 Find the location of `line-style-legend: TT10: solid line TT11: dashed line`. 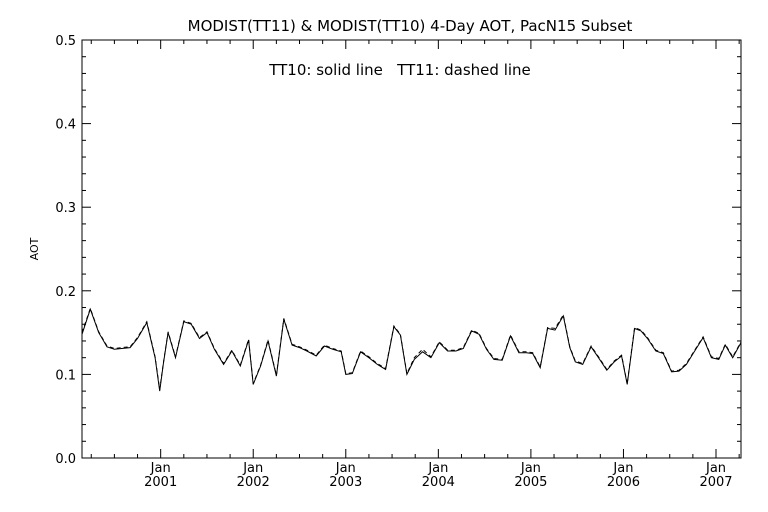

line-style-legend: TT10: solid line TT11: dashed line is located at coordinates (399, 70).